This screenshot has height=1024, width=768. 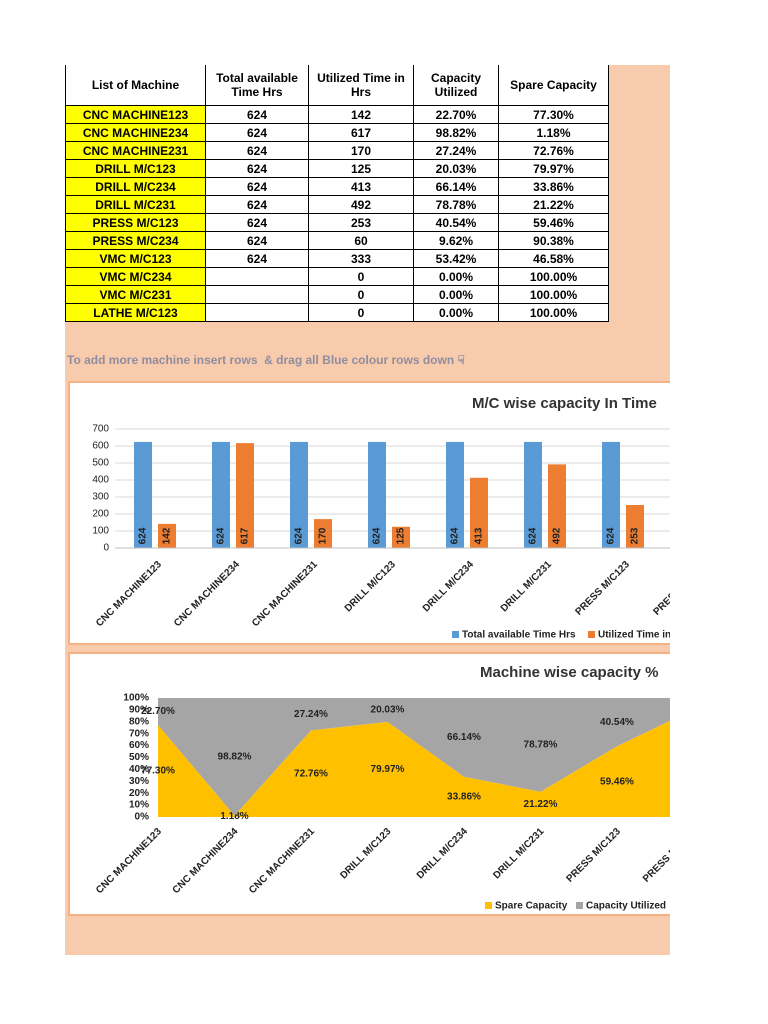 What do you see at coordinates (139, 733) in the screenshot?
I see `y-tick-label: 70%` at bounding box center [139, 733].